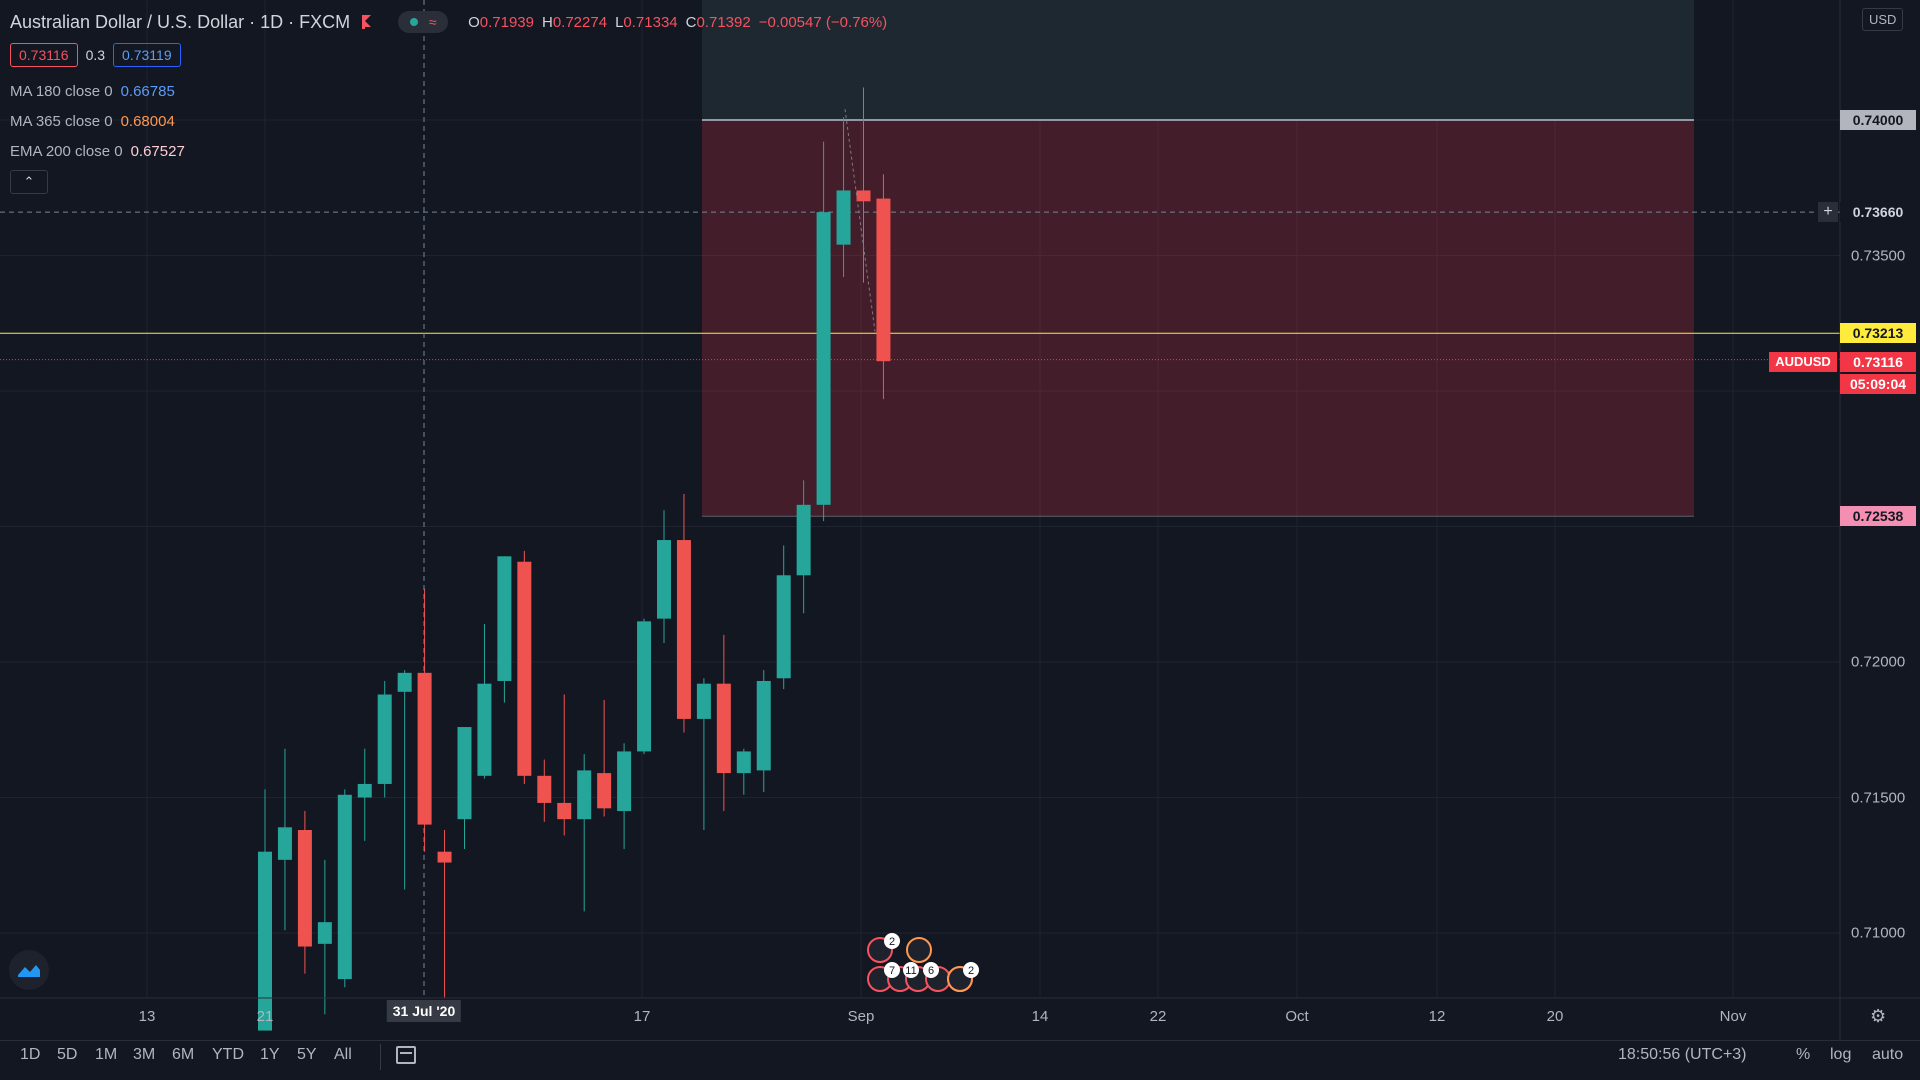 This screenshot has width=1920, height=1080. Describe the element at coordinates (1878, 120) in the screenshot. I see `price-tag: 0.74000` at that location.